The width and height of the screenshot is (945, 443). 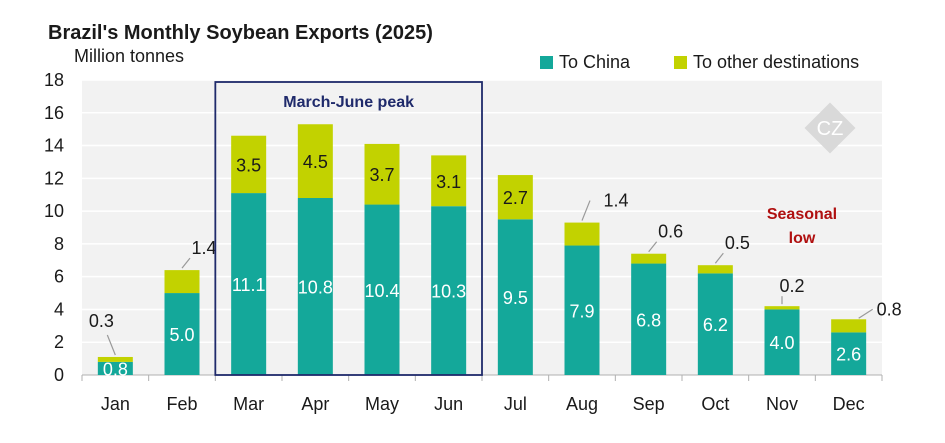 I want to click on data-label-other: 0.5, so click(x=737, y=243).